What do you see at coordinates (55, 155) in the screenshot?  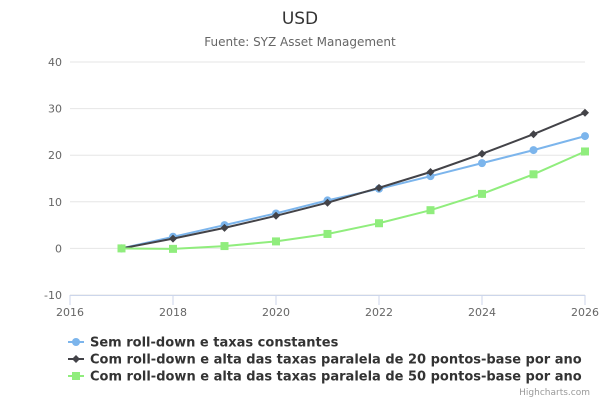 I see `y-tick-label: 20` at bounding box center [55, 155].